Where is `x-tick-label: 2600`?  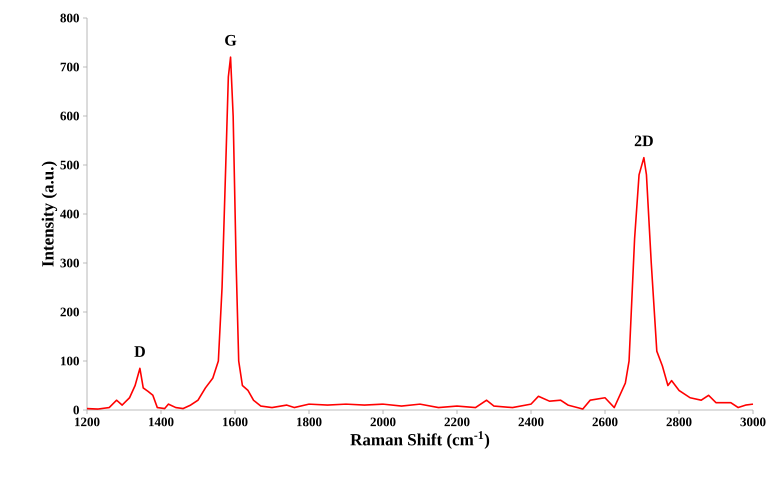 x-tick-label: 2600 is located at coordinates (605, 422).